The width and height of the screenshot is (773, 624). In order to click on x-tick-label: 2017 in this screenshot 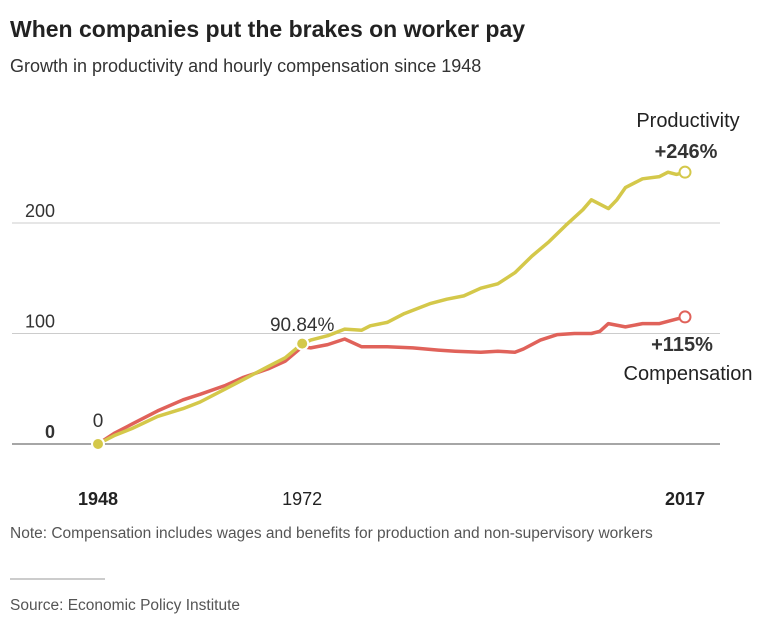, I will do `click(685, 499)`.